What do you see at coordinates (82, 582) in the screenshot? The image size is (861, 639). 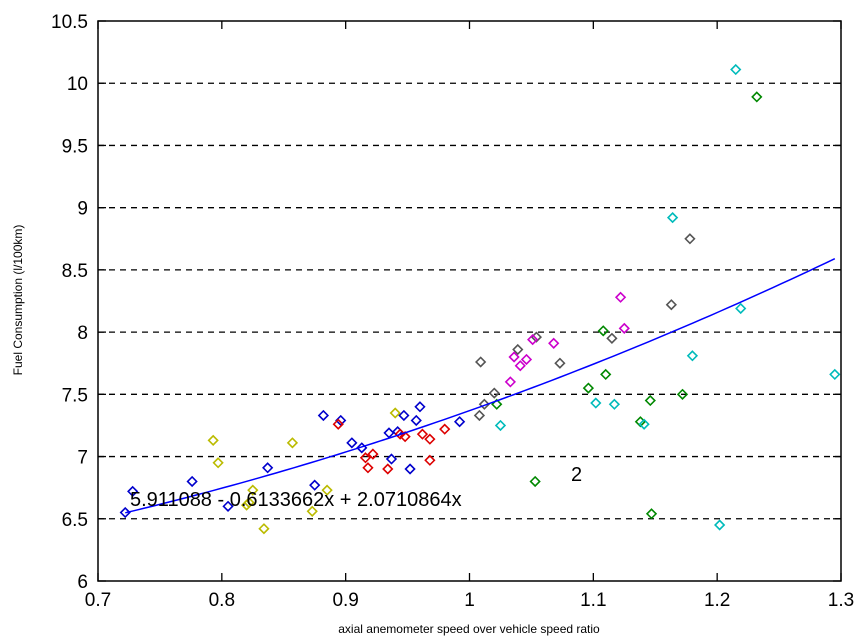 I see `y-tick-label: 6` at bounding box center [82, 582].